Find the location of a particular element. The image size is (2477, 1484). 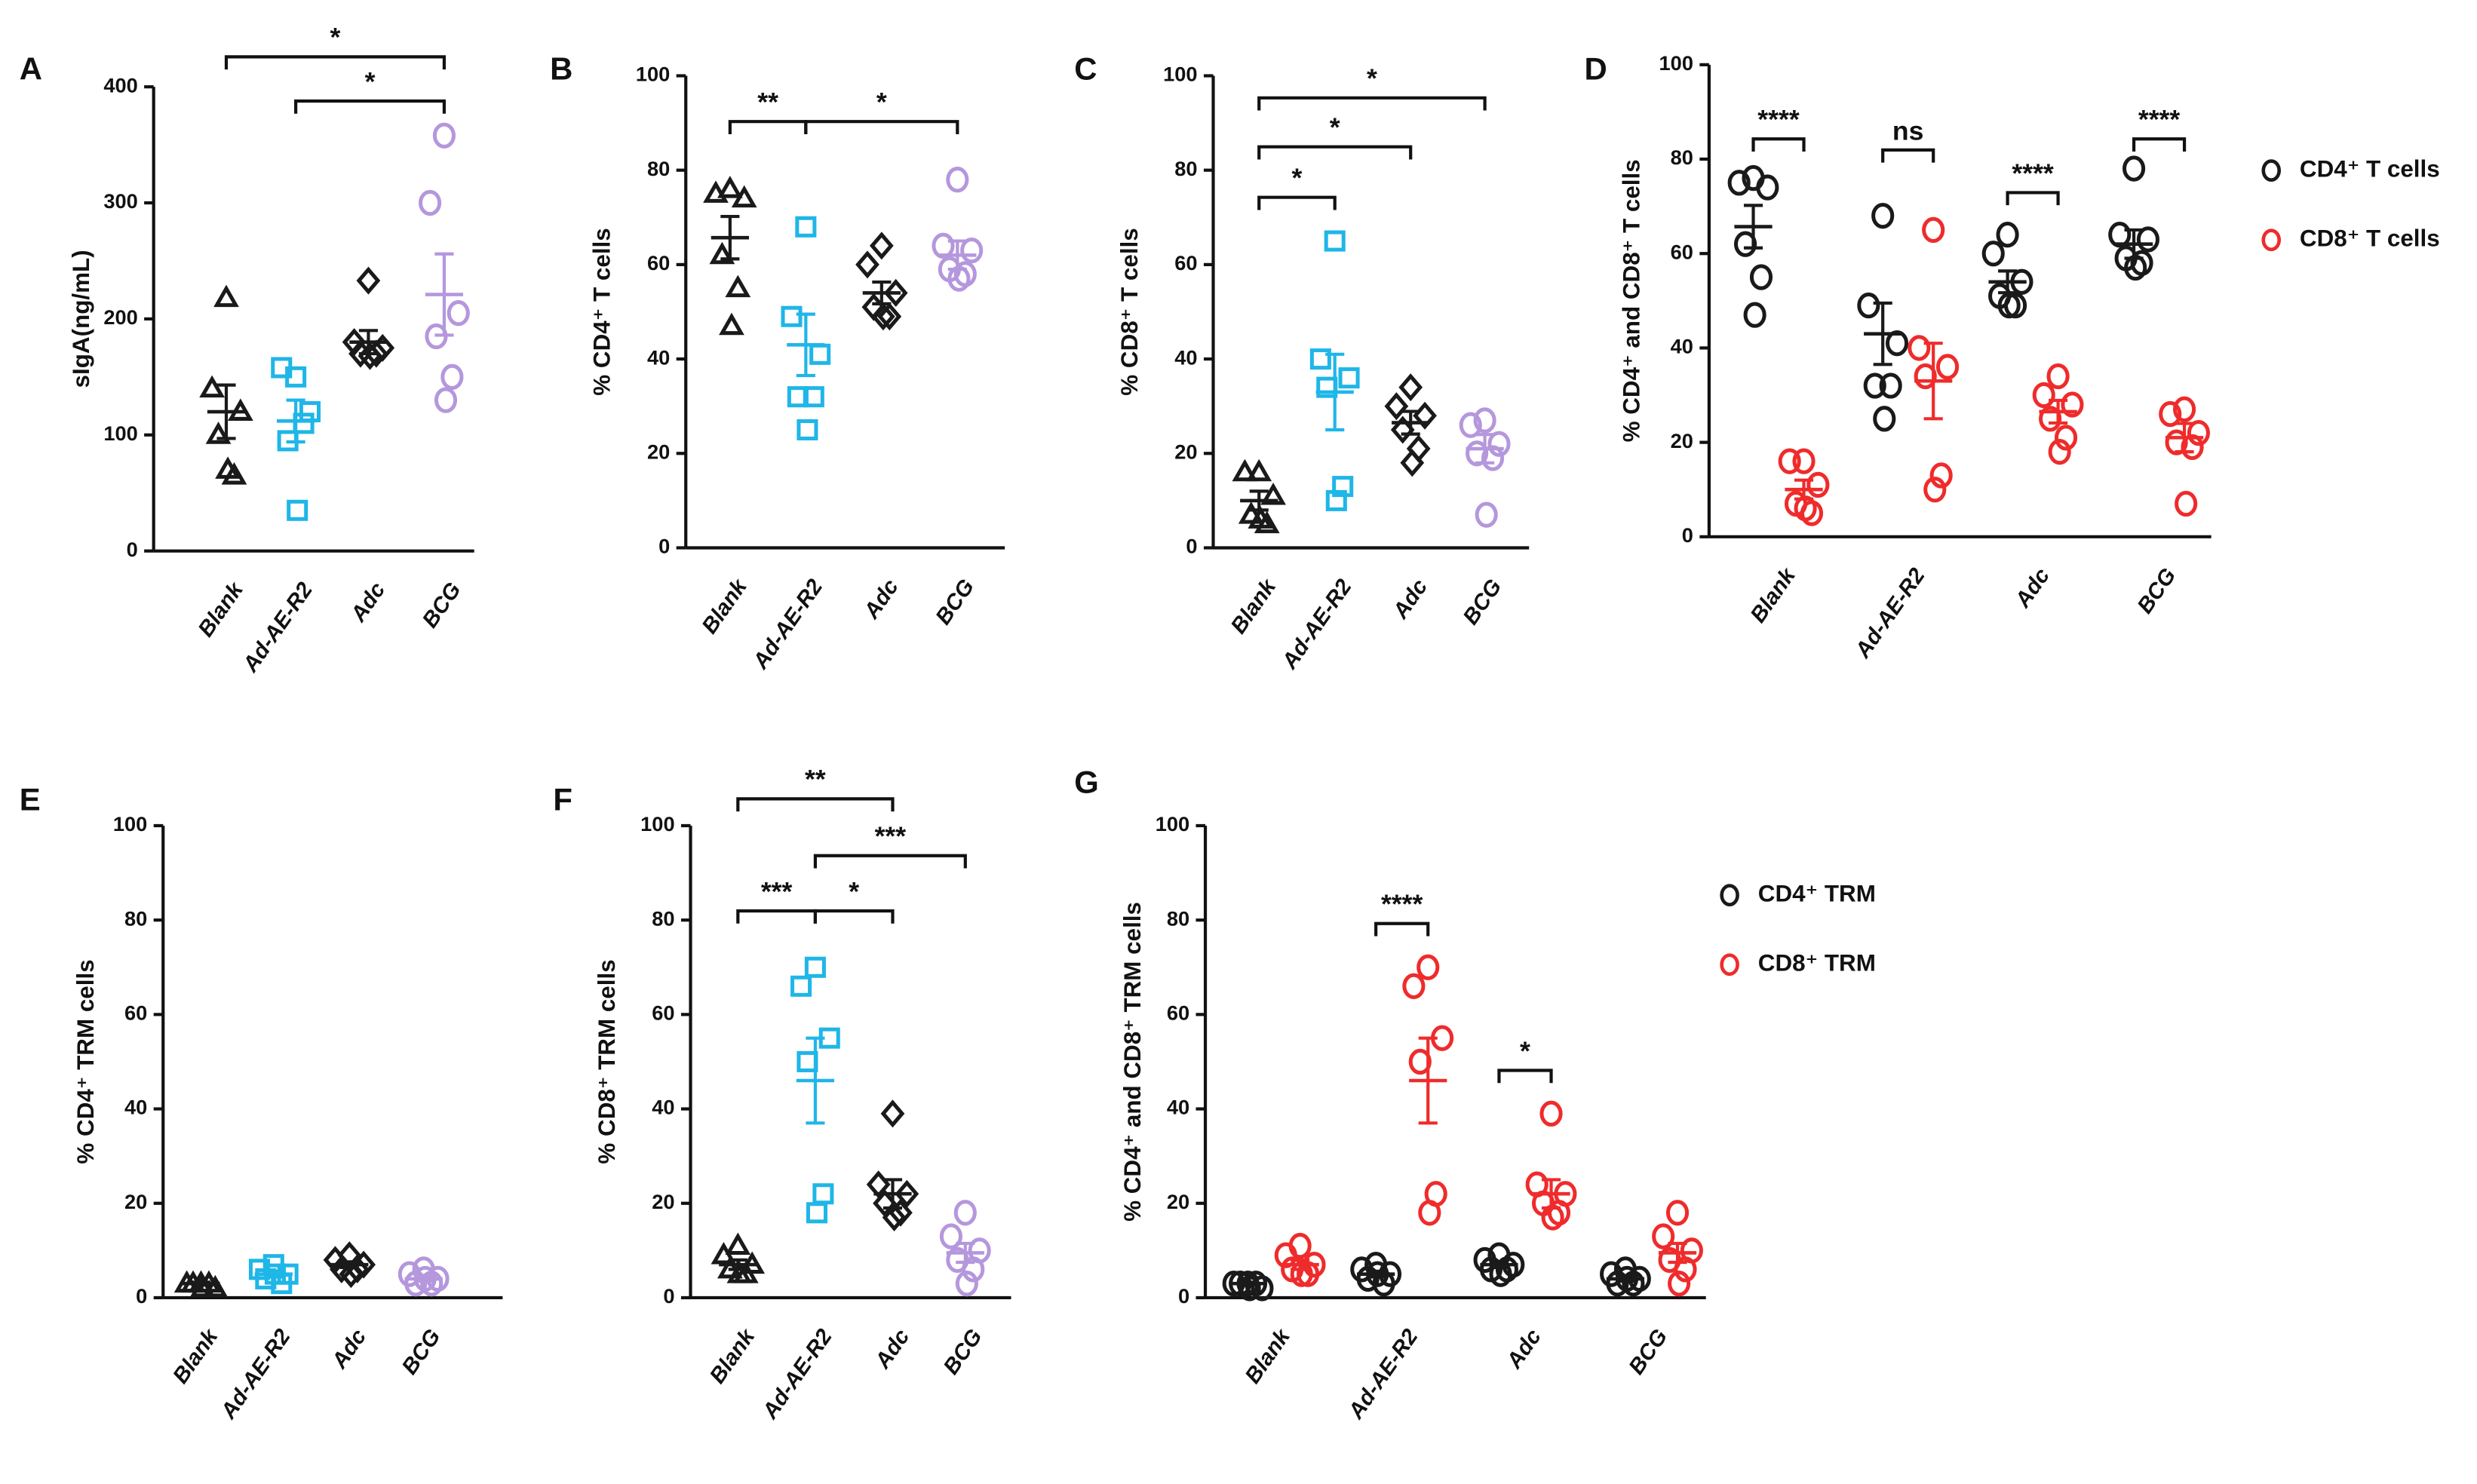

y-axis-label: % CD4⁺ and CD8⁺ T cells is located at coordinates (1632, 300).